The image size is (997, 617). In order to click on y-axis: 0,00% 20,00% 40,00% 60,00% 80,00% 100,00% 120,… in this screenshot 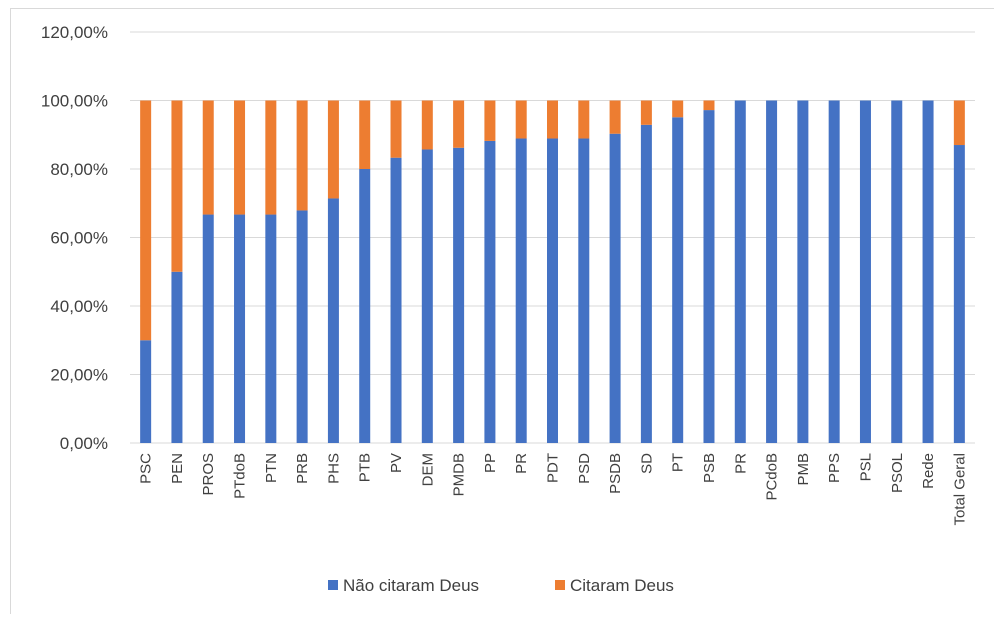, I will do `click(74, 238)`.